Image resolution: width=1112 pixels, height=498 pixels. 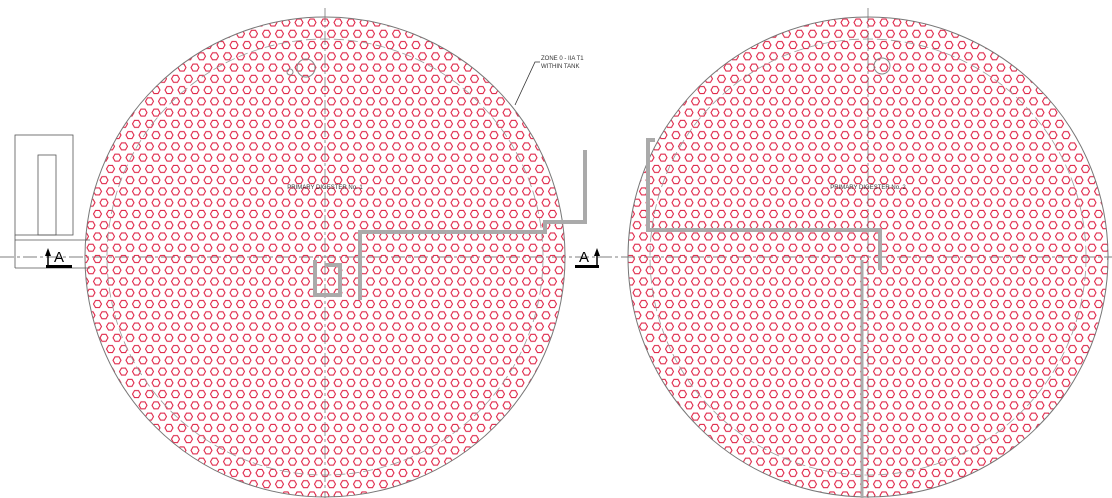 What do you see at coordinates (560, 67) in the screenshot?
I see `annotation: WITHIN TANK` at bounding box center [560, 67].